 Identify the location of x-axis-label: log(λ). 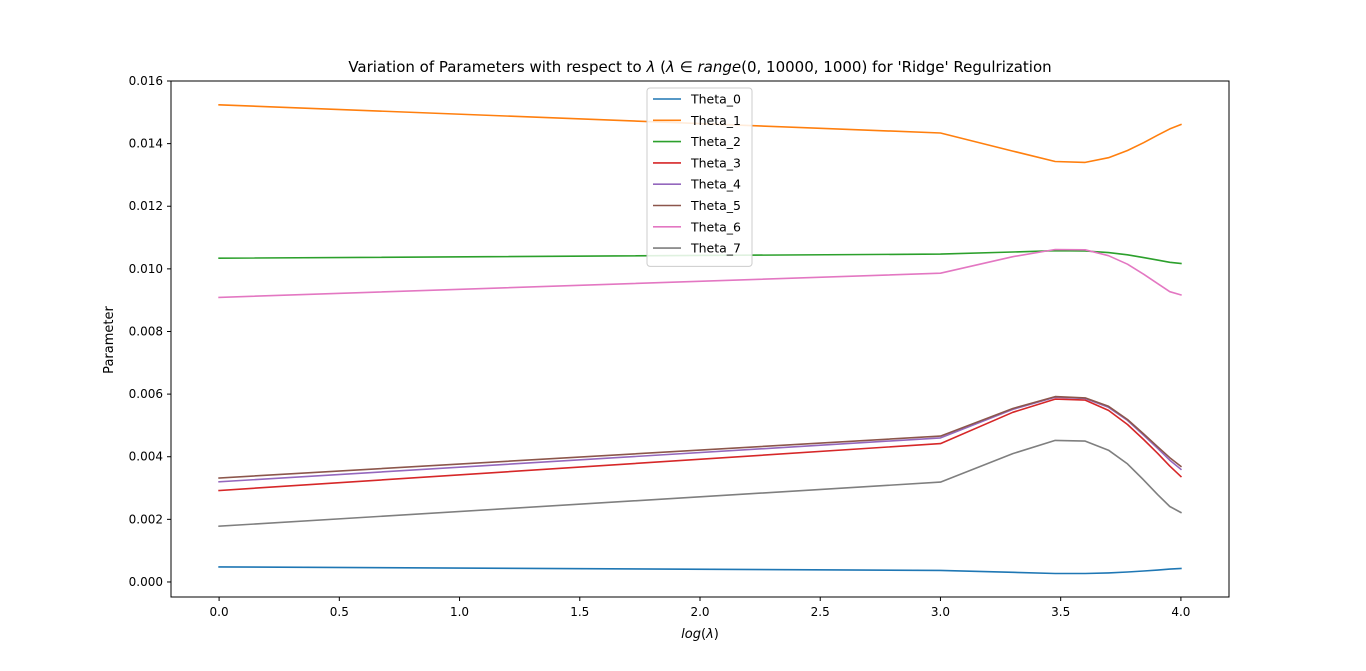
(700, 634).